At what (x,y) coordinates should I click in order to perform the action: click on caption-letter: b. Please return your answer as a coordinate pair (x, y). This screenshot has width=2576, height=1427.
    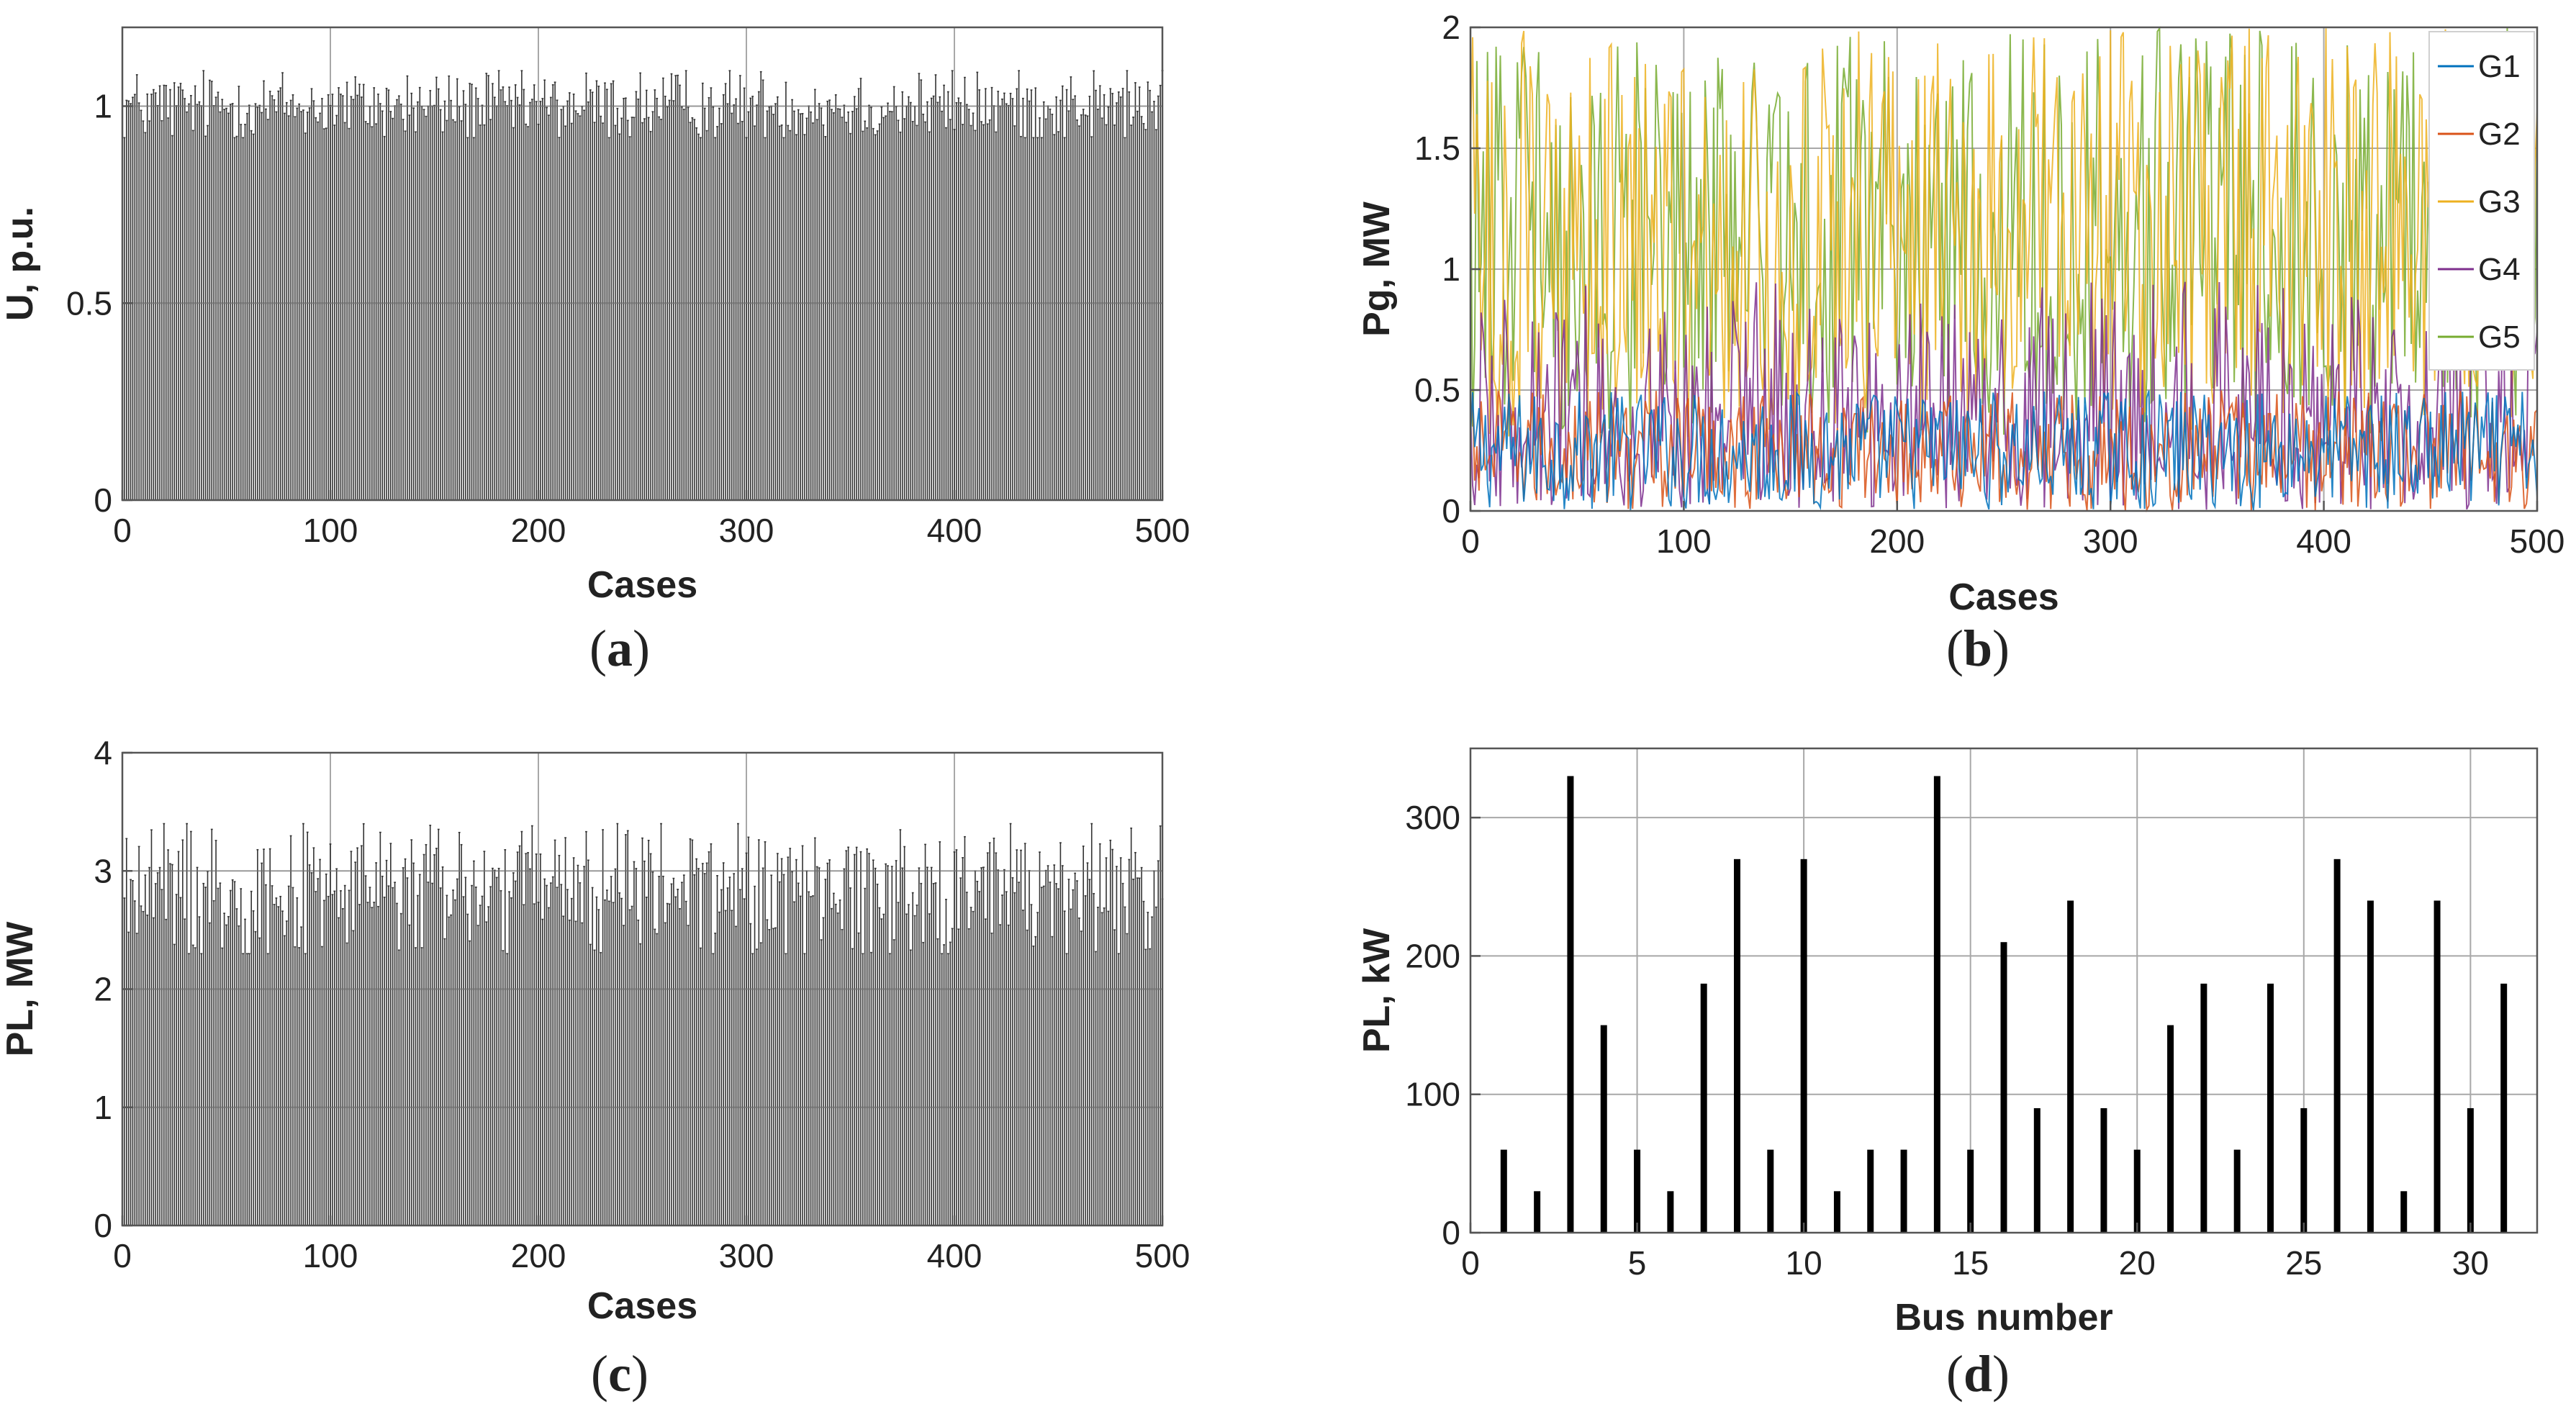
    Looking at the image, I should click on (1978, 649).